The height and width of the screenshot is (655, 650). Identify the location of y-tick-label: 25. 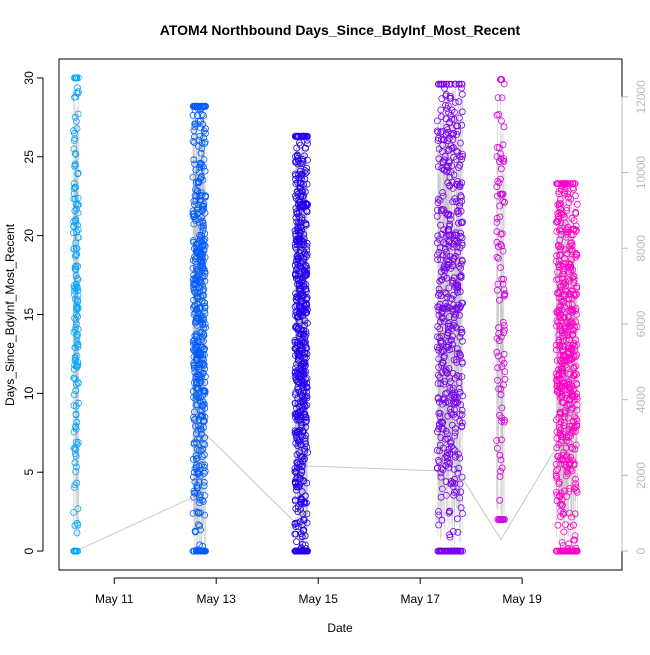
(29, 157).